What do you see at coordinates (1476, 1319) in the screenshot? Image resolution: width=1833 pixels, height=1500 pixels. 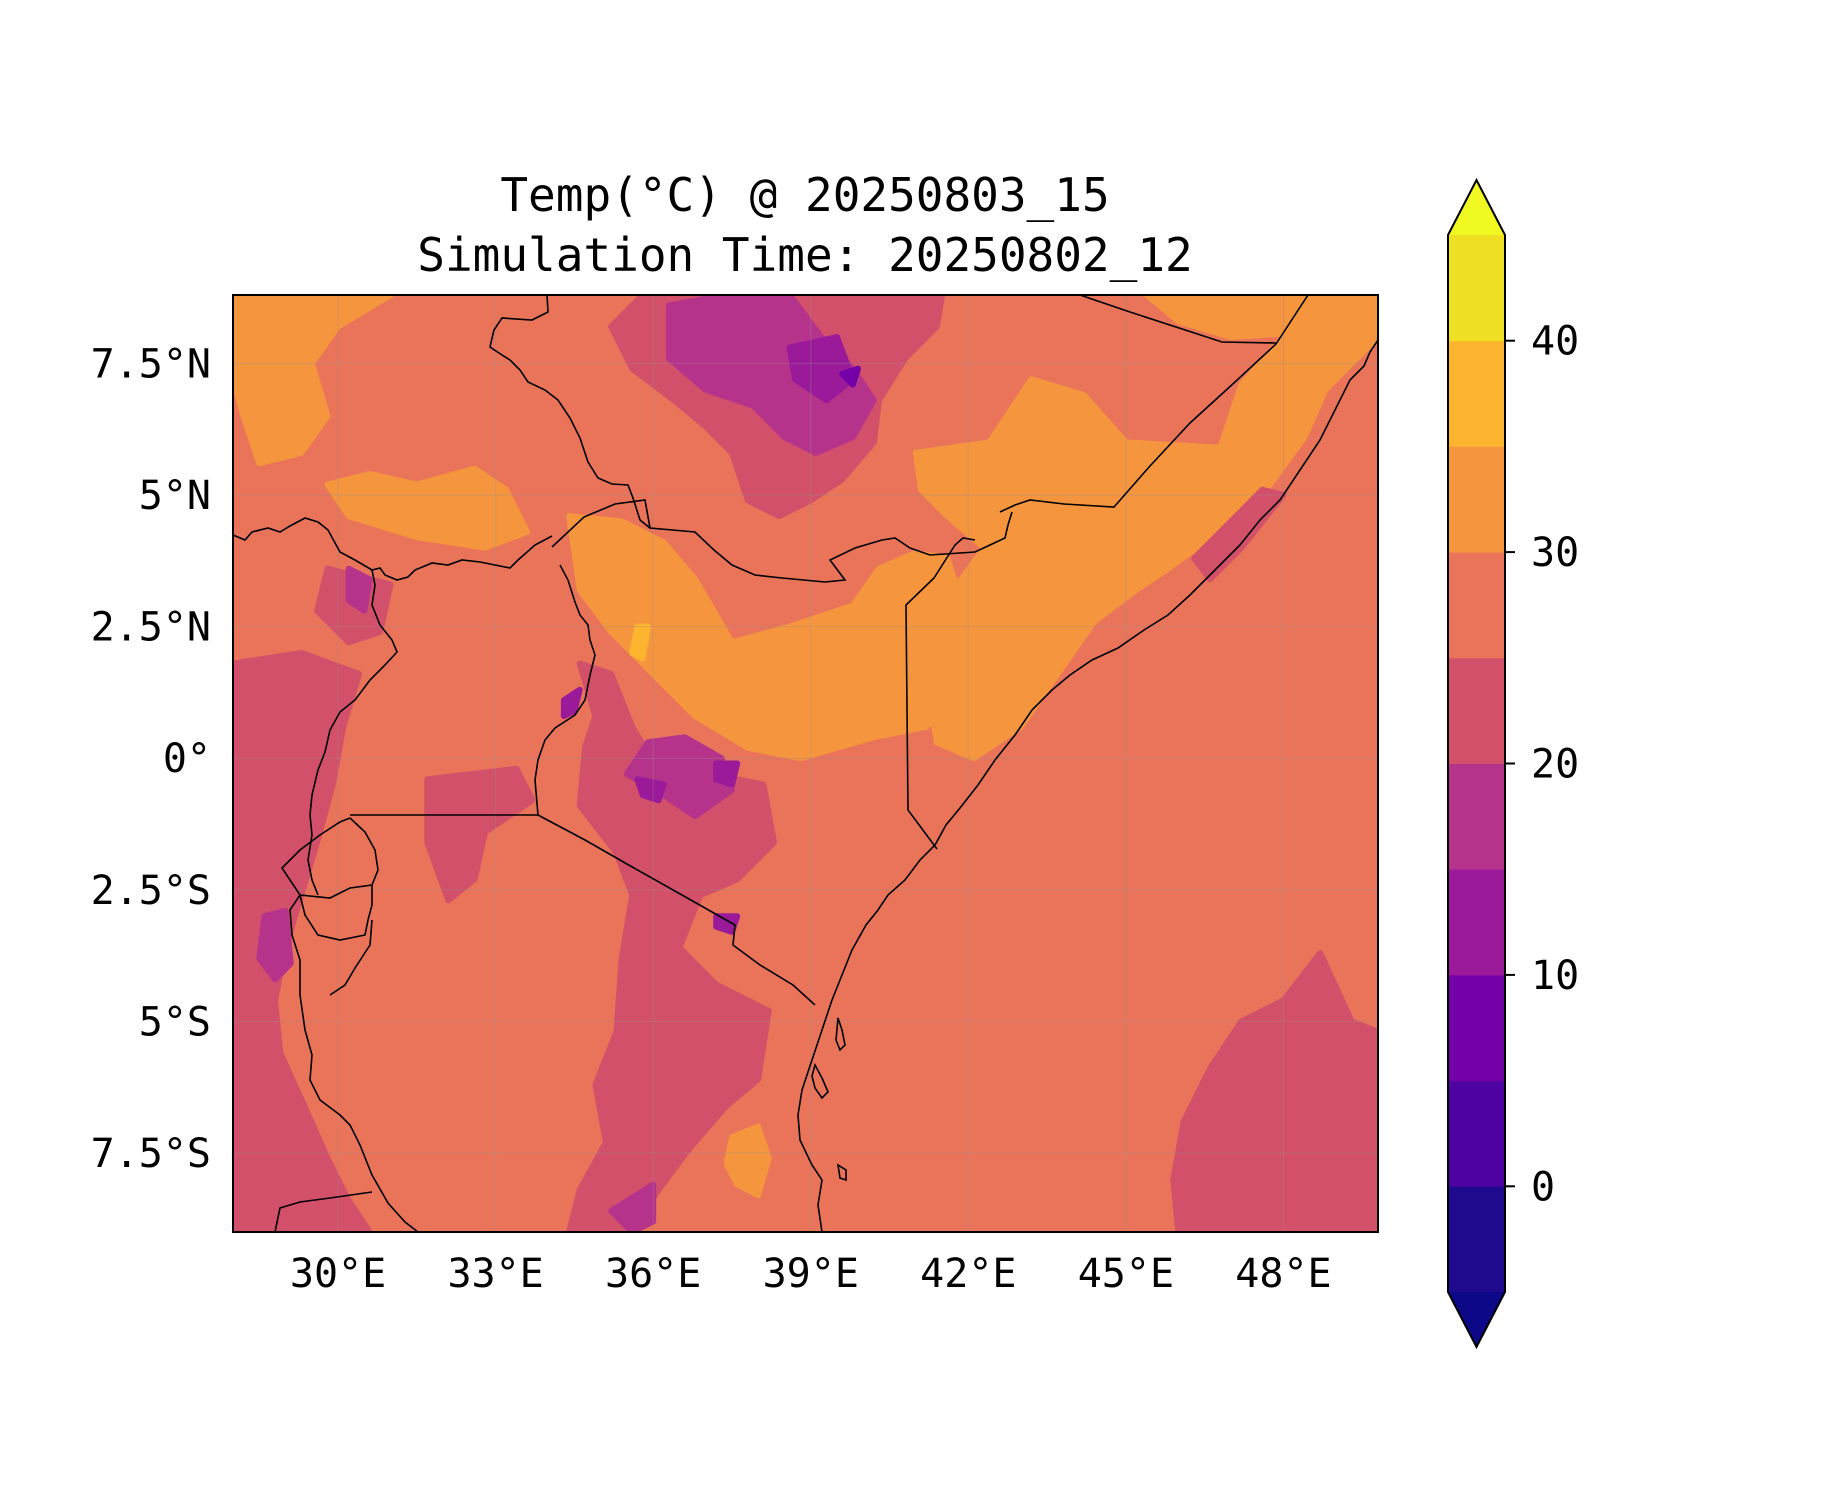 I see `colorbar-under-arrow` at bounding box center [1476, 1319].